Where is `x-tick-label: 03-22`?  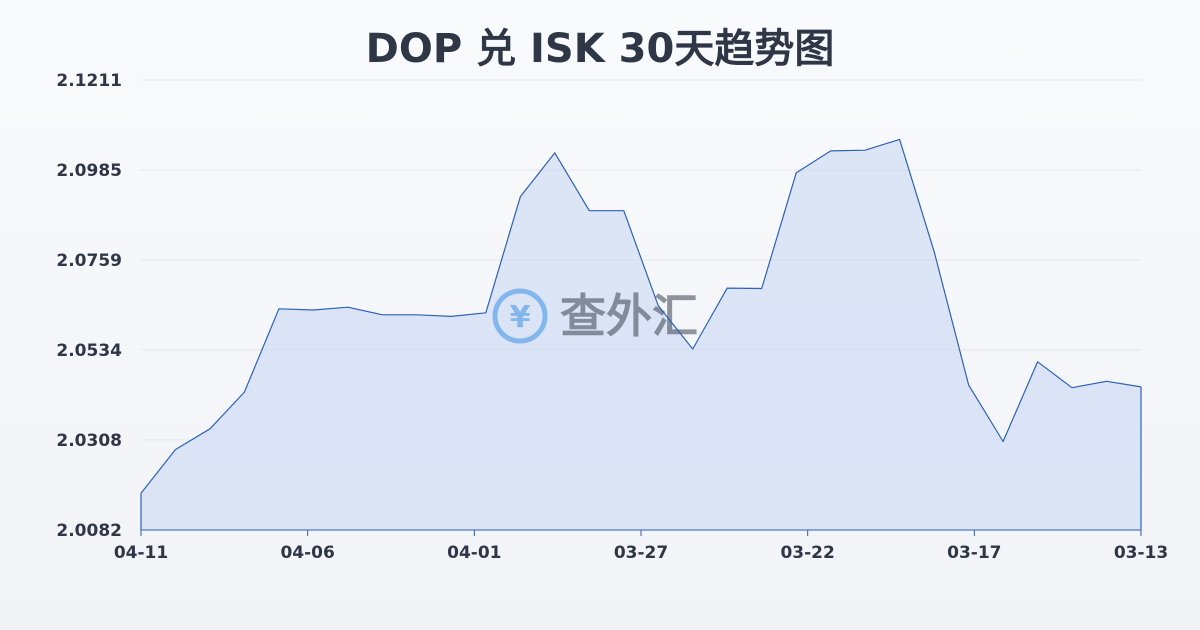
x-tick-label: 03-22 is located at coordinates (807, 553).